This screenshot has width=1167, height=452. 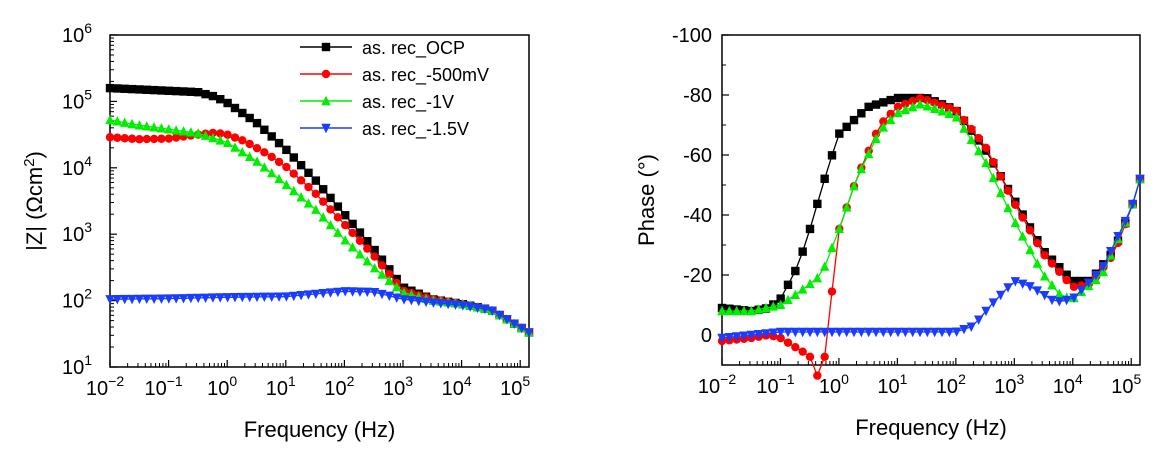 I want to click on x-tick-label: 10⁻¹, so click(x=163, y=386).